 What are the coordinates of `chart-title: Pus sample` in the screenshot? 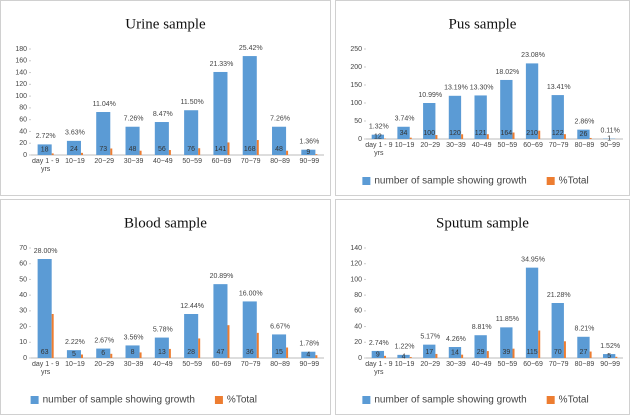 It's located at (483, 24).